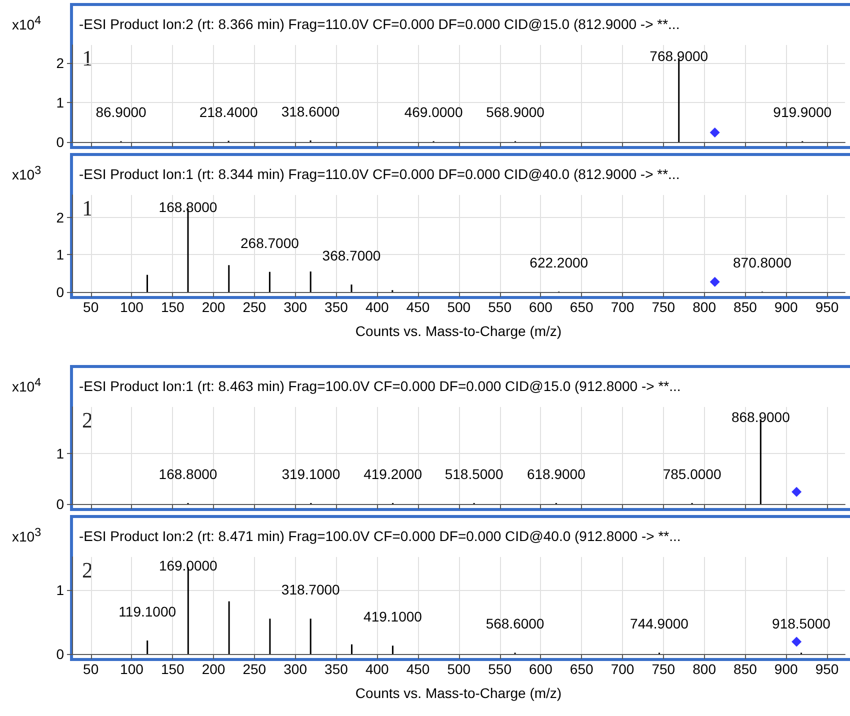  What do you see at coordinates (760, 417) in the screenshot?
I see `annotation: 868.9000` at bounding box center [760, 417].